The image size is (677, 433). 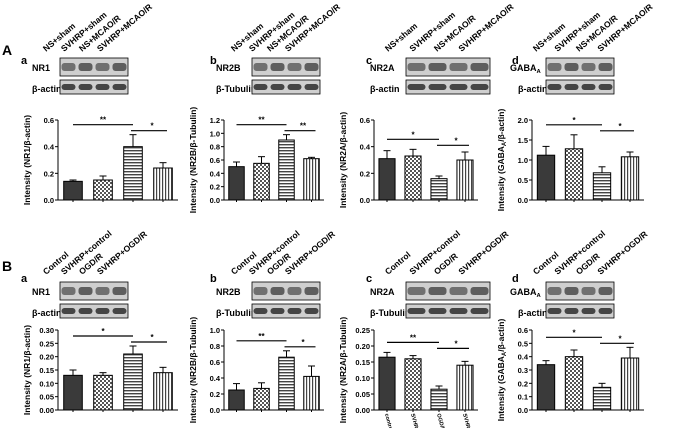 What do you see at coordinates (49, 147) in the screenshot?
I see `y-tick-label: 0.4` at bounding box center [49, 147].